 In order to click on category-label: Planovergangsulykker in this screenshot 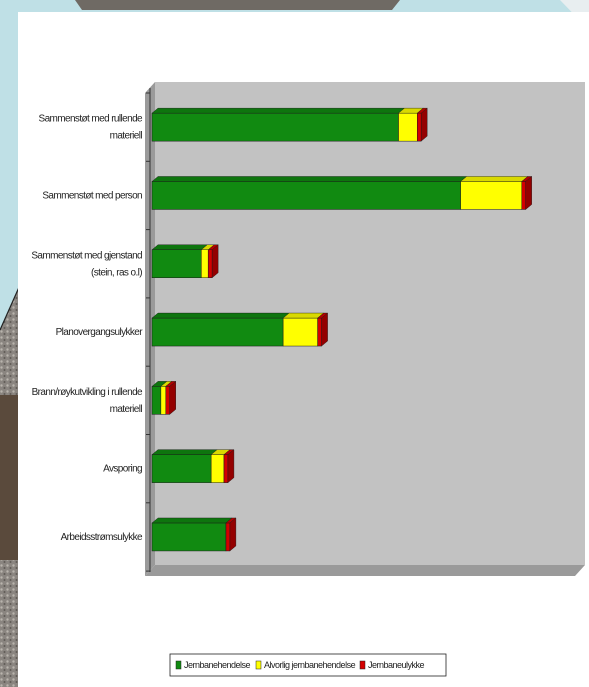, I will do `click(100, 332)`.